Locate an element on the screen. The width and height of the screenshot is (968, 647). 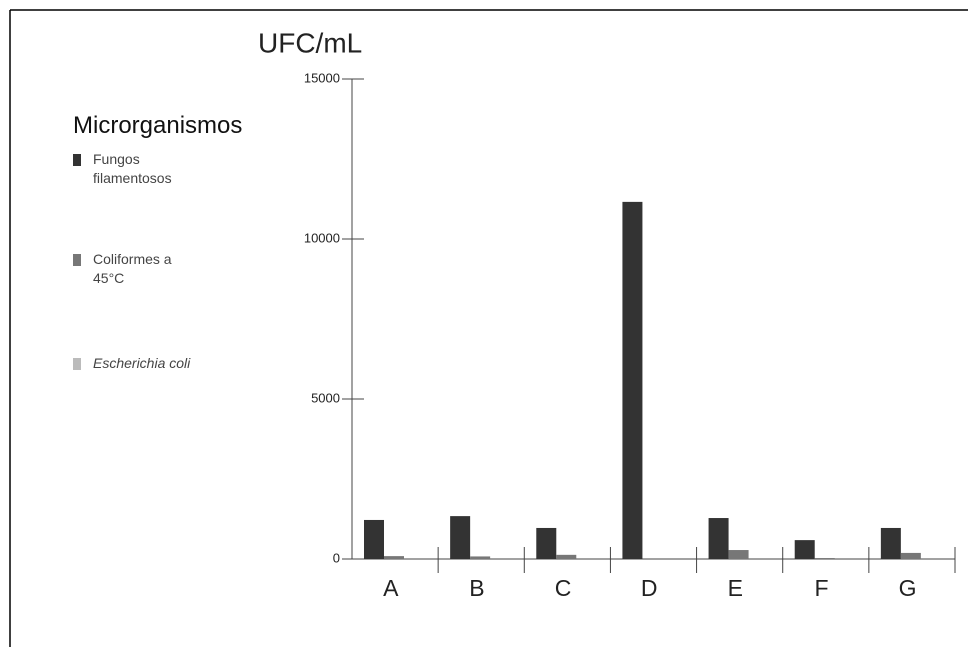
legend-title: Microrganismos is located at coordinates (158, 125).